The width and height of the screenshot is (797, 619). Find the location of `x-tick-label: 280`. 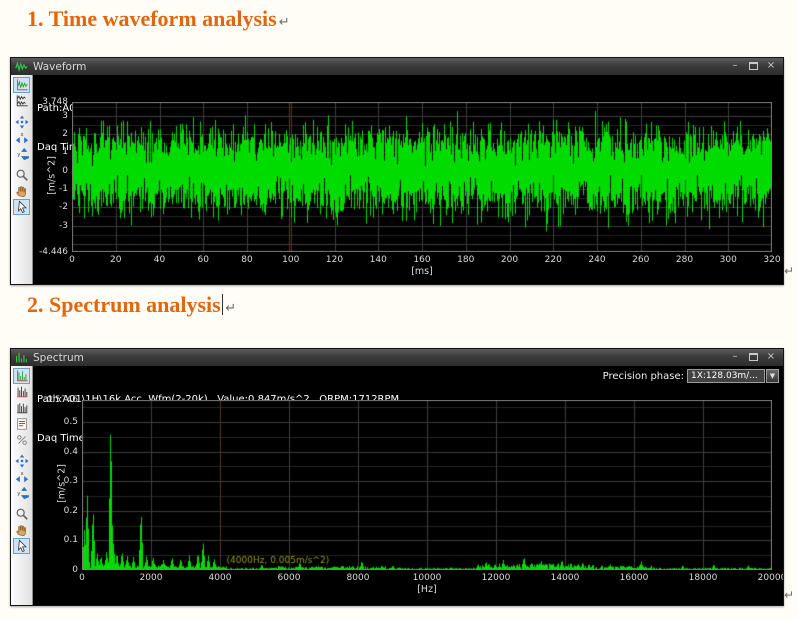

x-tick-label: 280 is located at coordinates (684, 260).